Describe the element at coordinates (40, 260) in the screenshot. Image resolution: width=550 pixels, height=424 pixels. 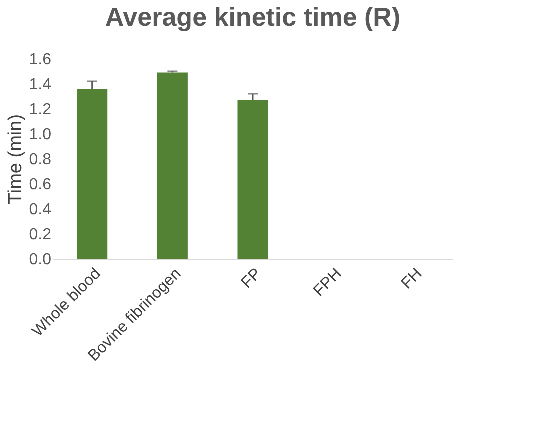
I see `y-tick-label: 0.0` at that location.